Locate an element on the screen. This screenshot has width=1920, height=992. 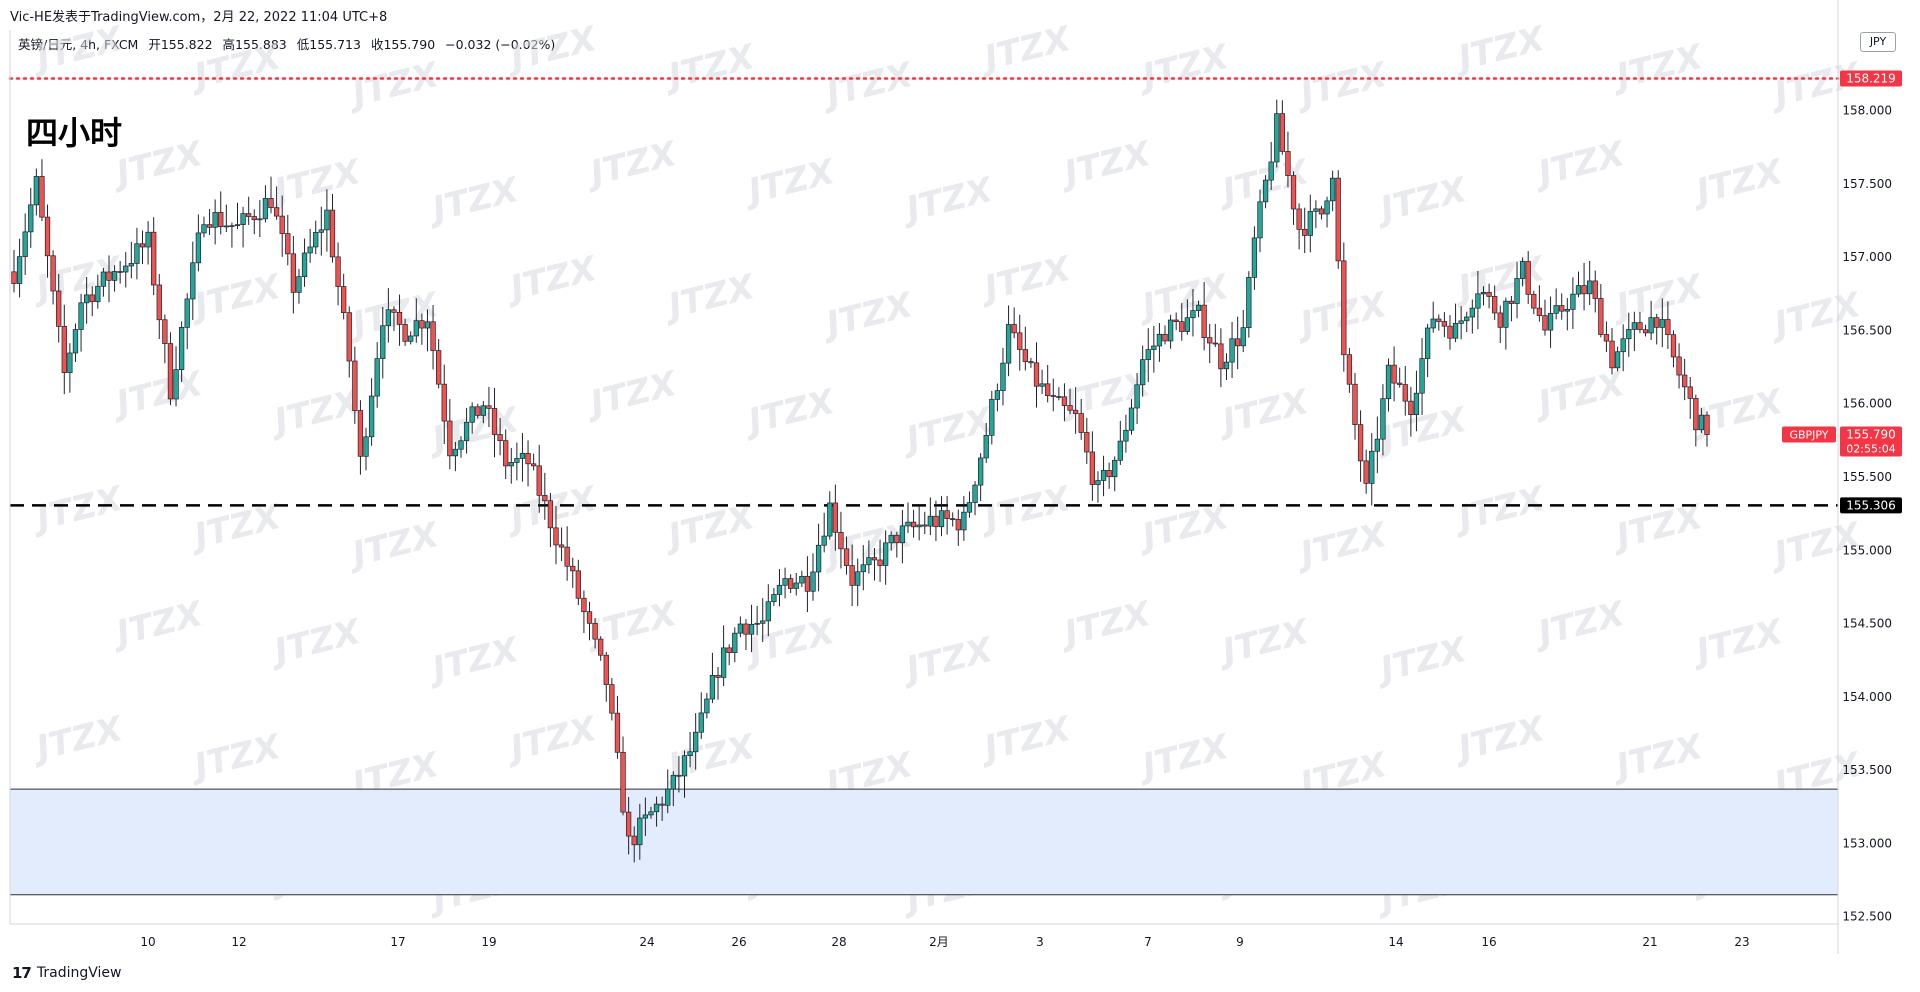
close-value: 收155.790 is located at coordinates (403, 44).